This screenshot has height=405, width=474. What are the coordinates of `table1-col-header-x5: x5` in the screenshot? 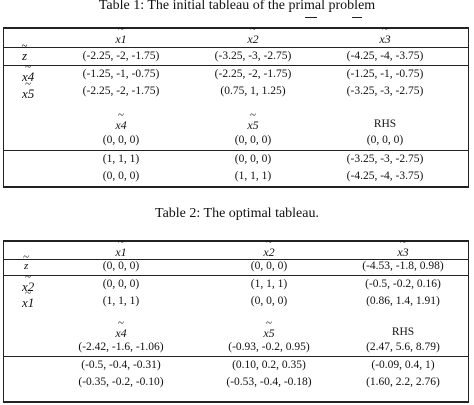 It's located at (252, 125).